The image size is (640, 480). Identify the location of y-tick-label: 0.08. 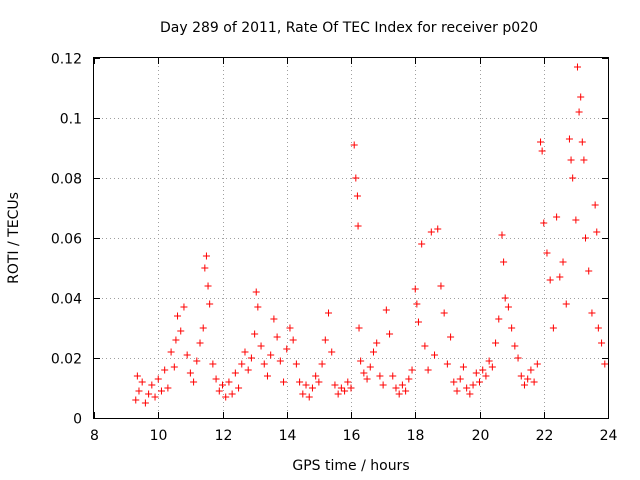
(66, 180).